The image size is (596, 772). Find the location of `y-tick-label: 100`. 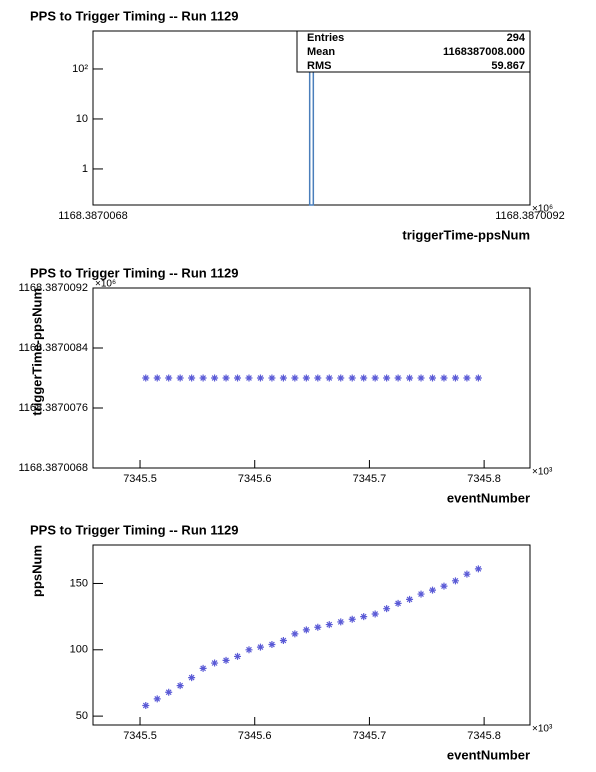

y-tick-label: 100 is located at coordinates (79, 650).